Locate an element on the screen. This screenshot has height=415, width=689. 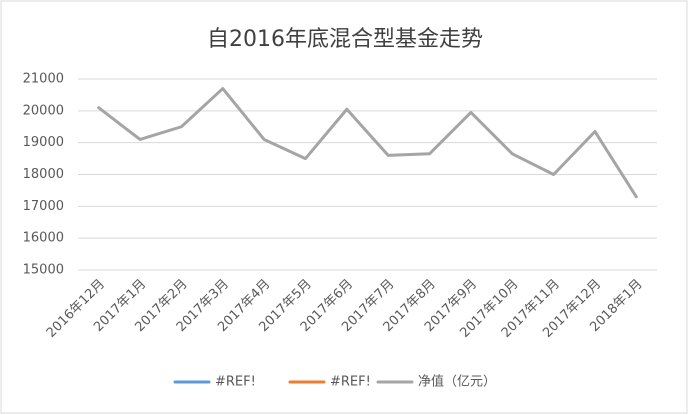
y-tick-label: 15000 is located at coordinates (43, 270).